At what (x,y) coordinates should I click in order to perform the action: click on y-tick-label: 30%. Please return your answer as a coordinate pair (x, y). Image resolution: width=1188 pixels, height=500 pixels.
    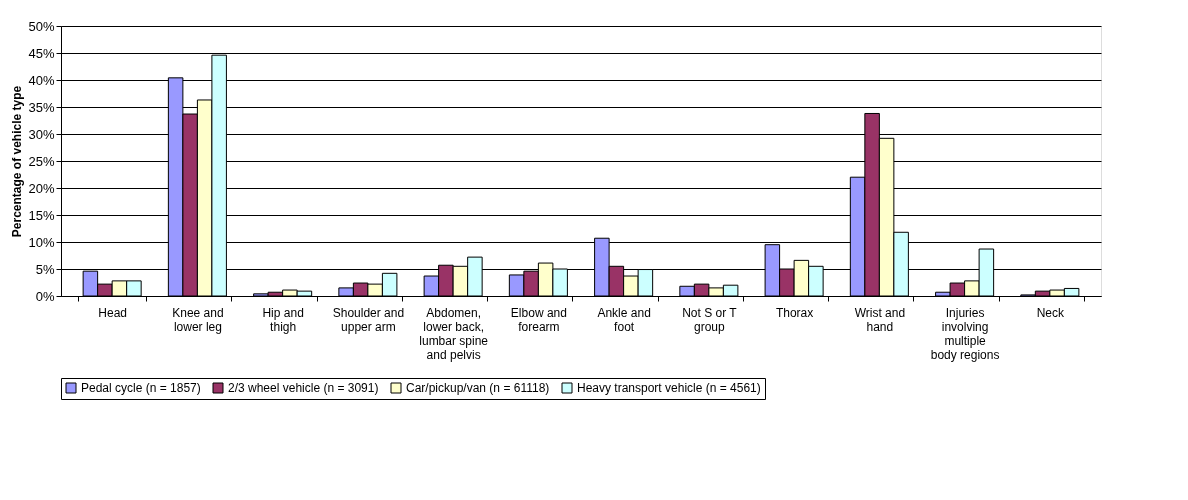
    Looking at the image, I should click on (41, 134).